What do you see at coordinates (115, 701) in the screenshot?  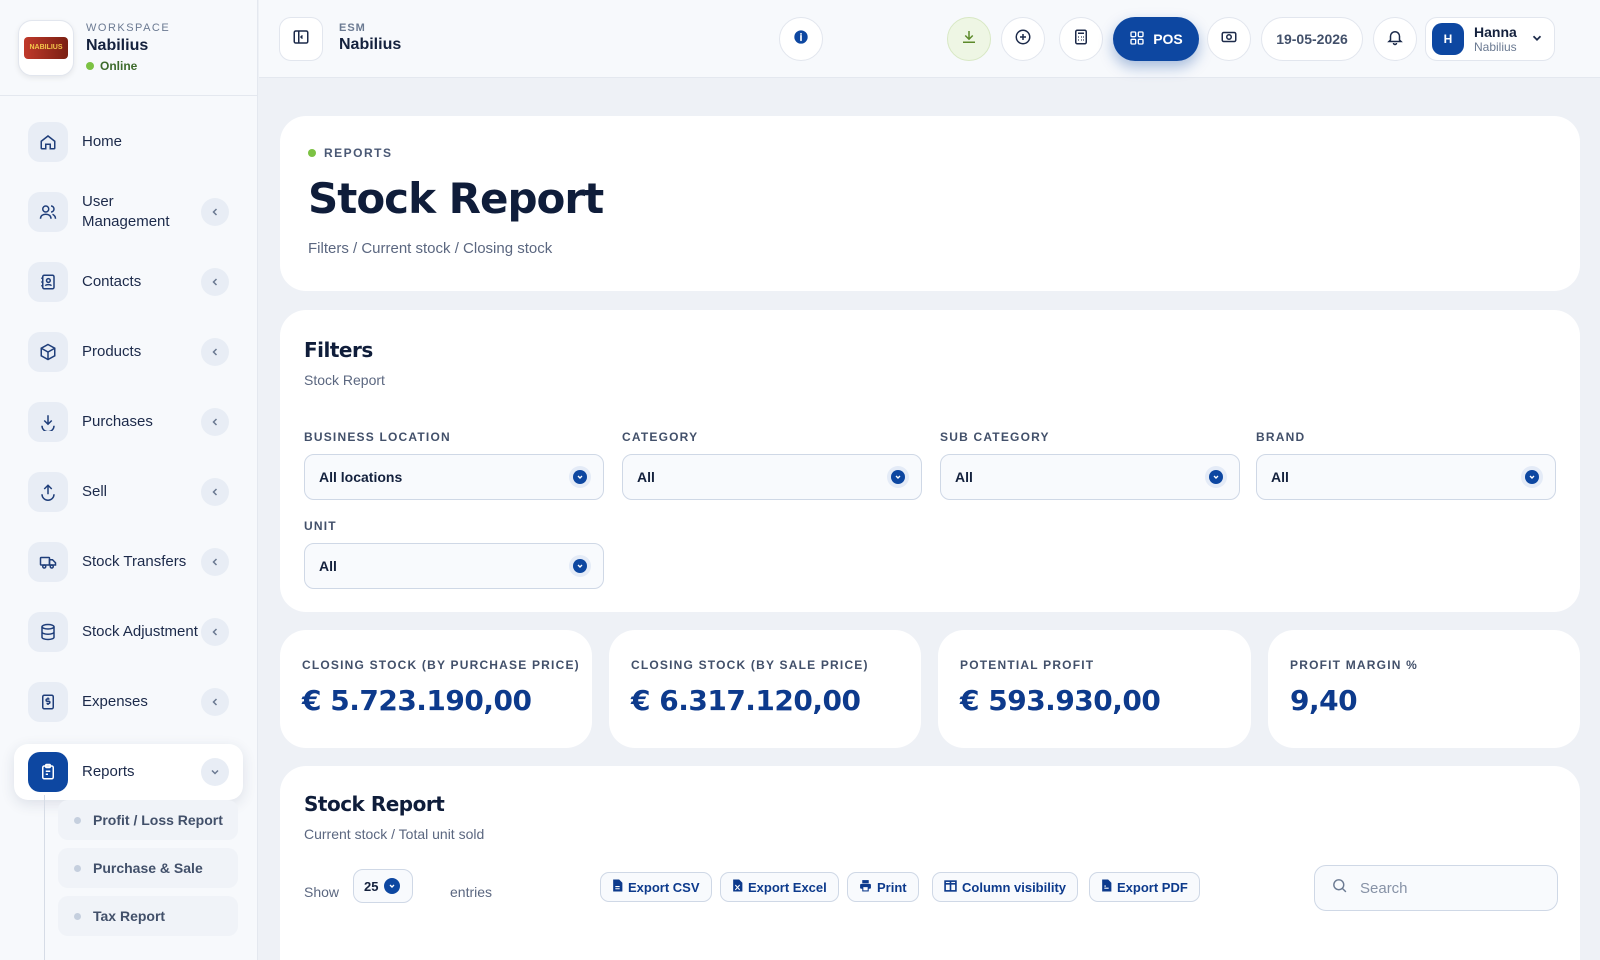 I see `sidebar-item-label: Expenses` at bounding box center [115, 701].